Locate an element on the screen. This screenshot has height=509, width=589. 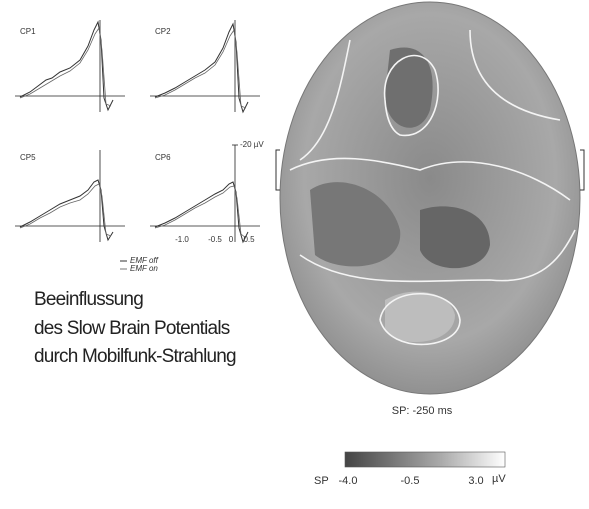
colorbar-name: SP is located at coordinates (321, 481).